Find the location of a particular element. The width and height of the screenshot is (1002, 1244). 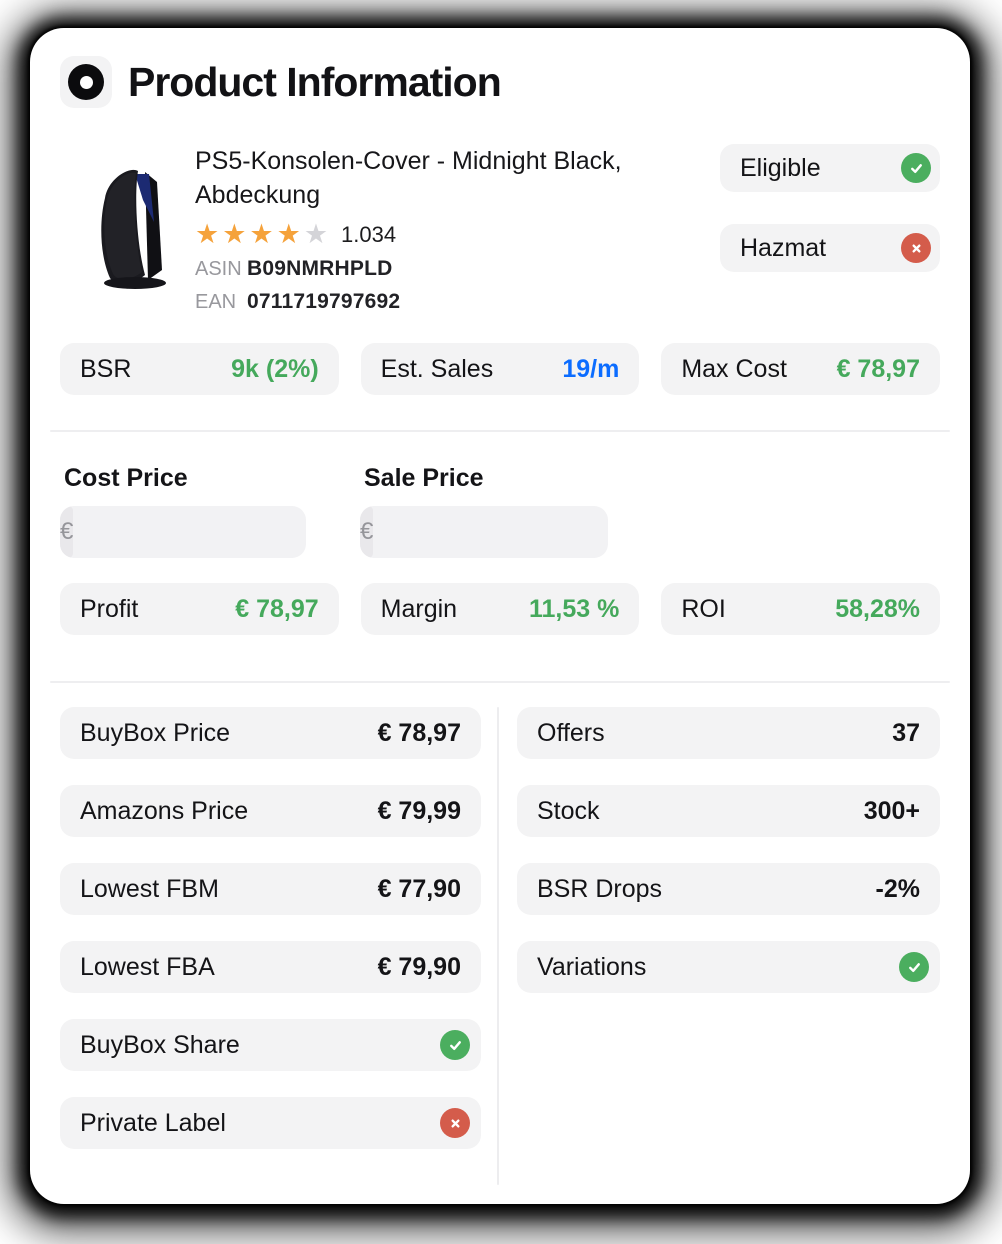

rating-count: 1.034 is located at coordinates (369, 234).